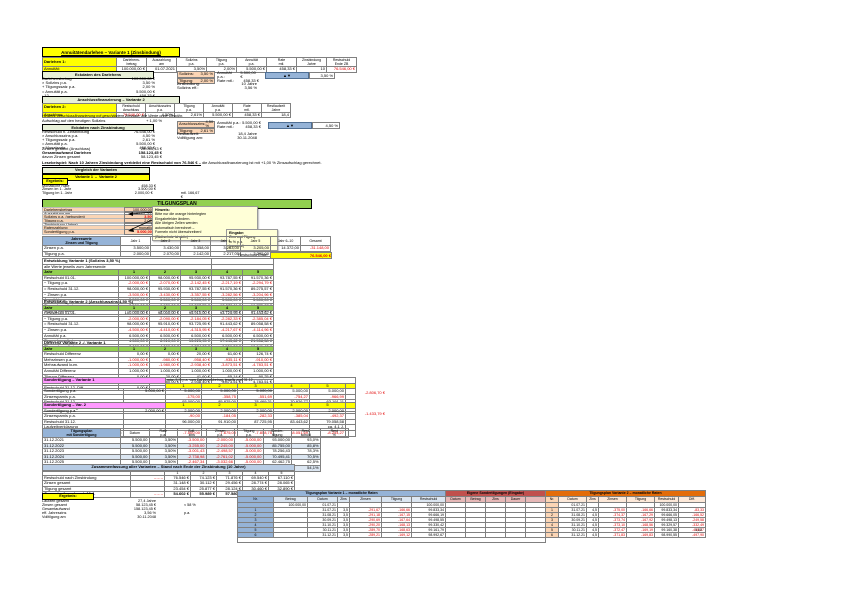 This screenshot has height=599, width=848. I want to click on value-cell: 28.065 €, so click(281, 483).